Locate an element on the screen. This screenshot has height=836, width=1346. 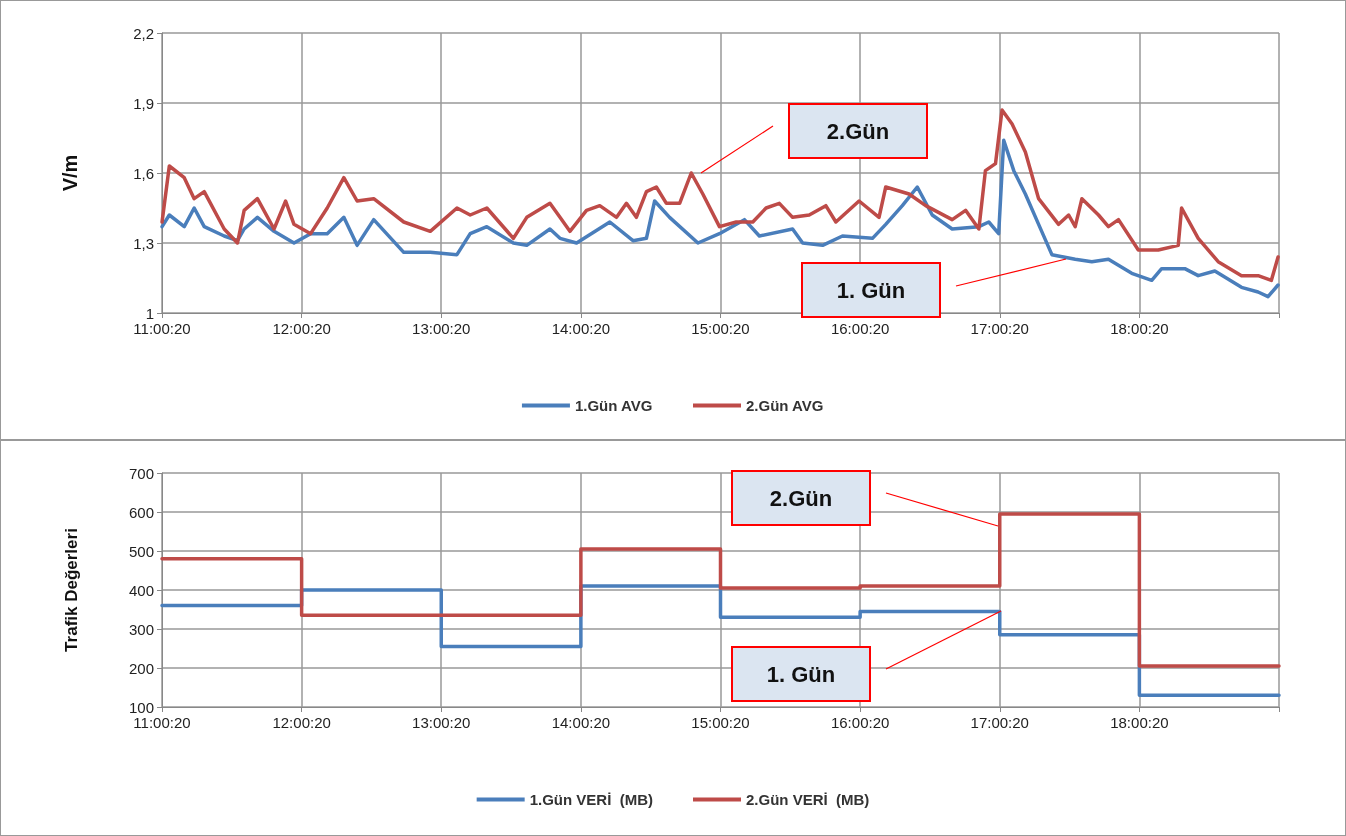
legend-label: 1.Gün VERİ (MB) is located at coordinates (591, 799).